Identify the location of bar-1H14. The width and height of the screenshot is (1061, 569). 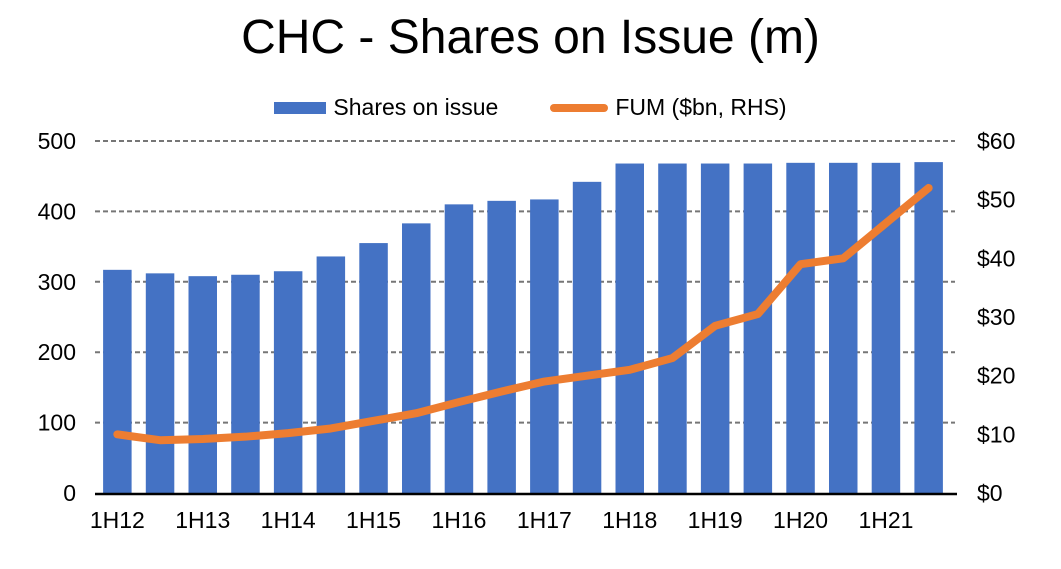
(288, 382).